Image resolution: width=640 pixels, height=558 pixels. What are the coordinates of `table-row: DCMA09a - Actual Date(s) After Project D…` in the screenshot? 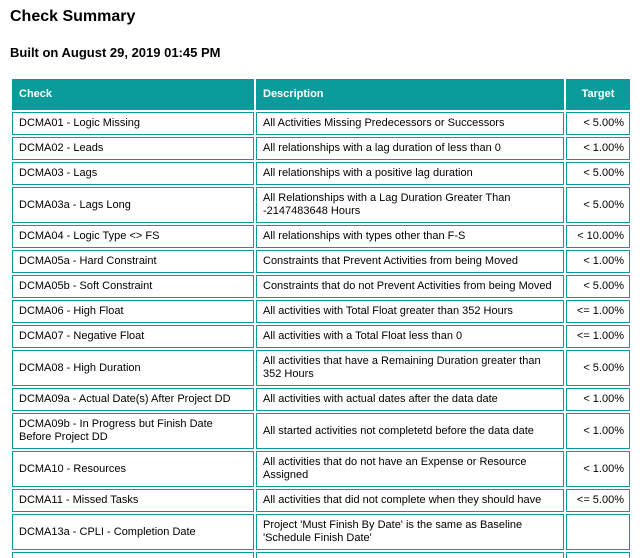 It's located at (321, 399).